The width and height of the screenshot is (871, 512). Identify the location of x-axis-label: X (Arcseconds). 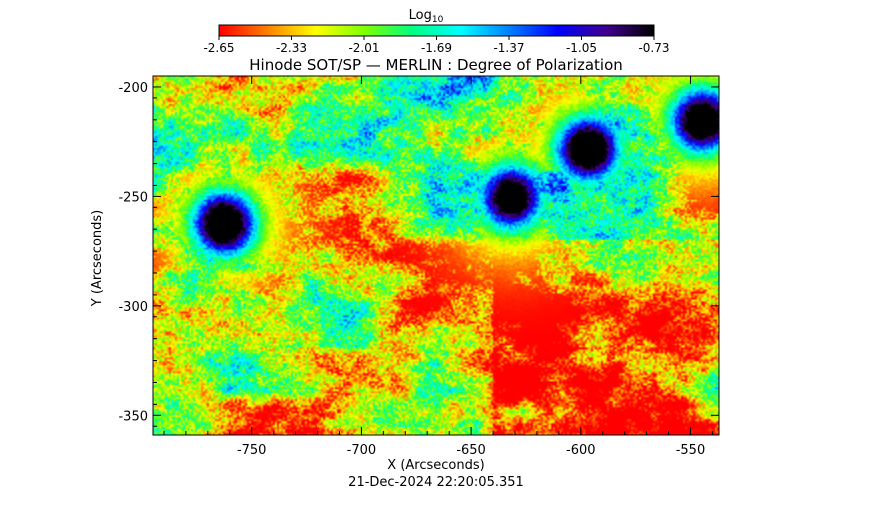
(435, 465).